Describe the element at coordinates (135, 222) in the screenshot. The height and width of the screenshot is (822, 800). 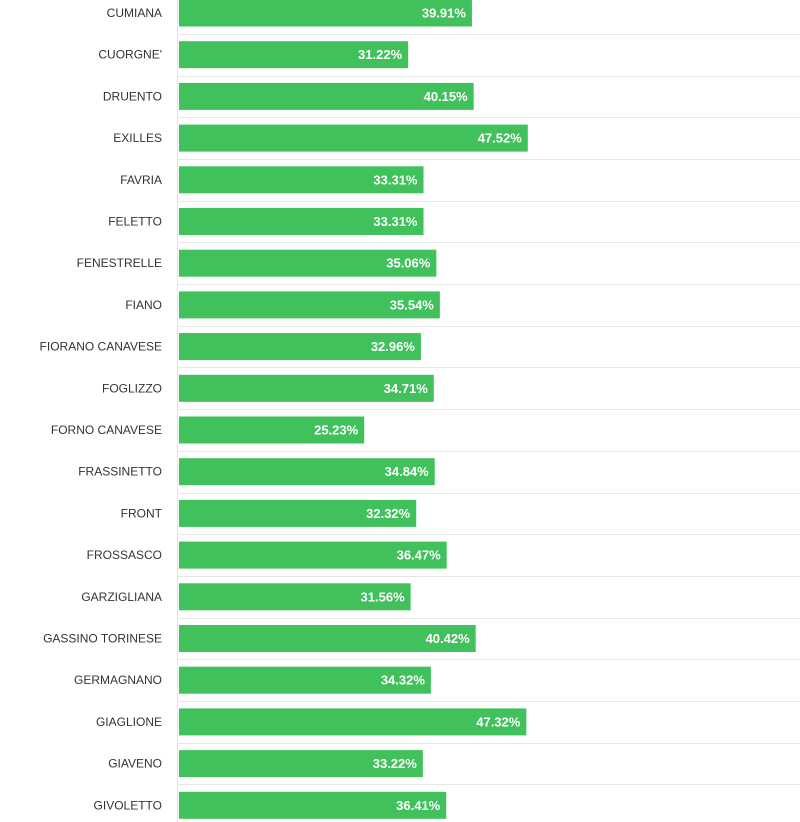
I see `category-label: FELETTO` at that location.